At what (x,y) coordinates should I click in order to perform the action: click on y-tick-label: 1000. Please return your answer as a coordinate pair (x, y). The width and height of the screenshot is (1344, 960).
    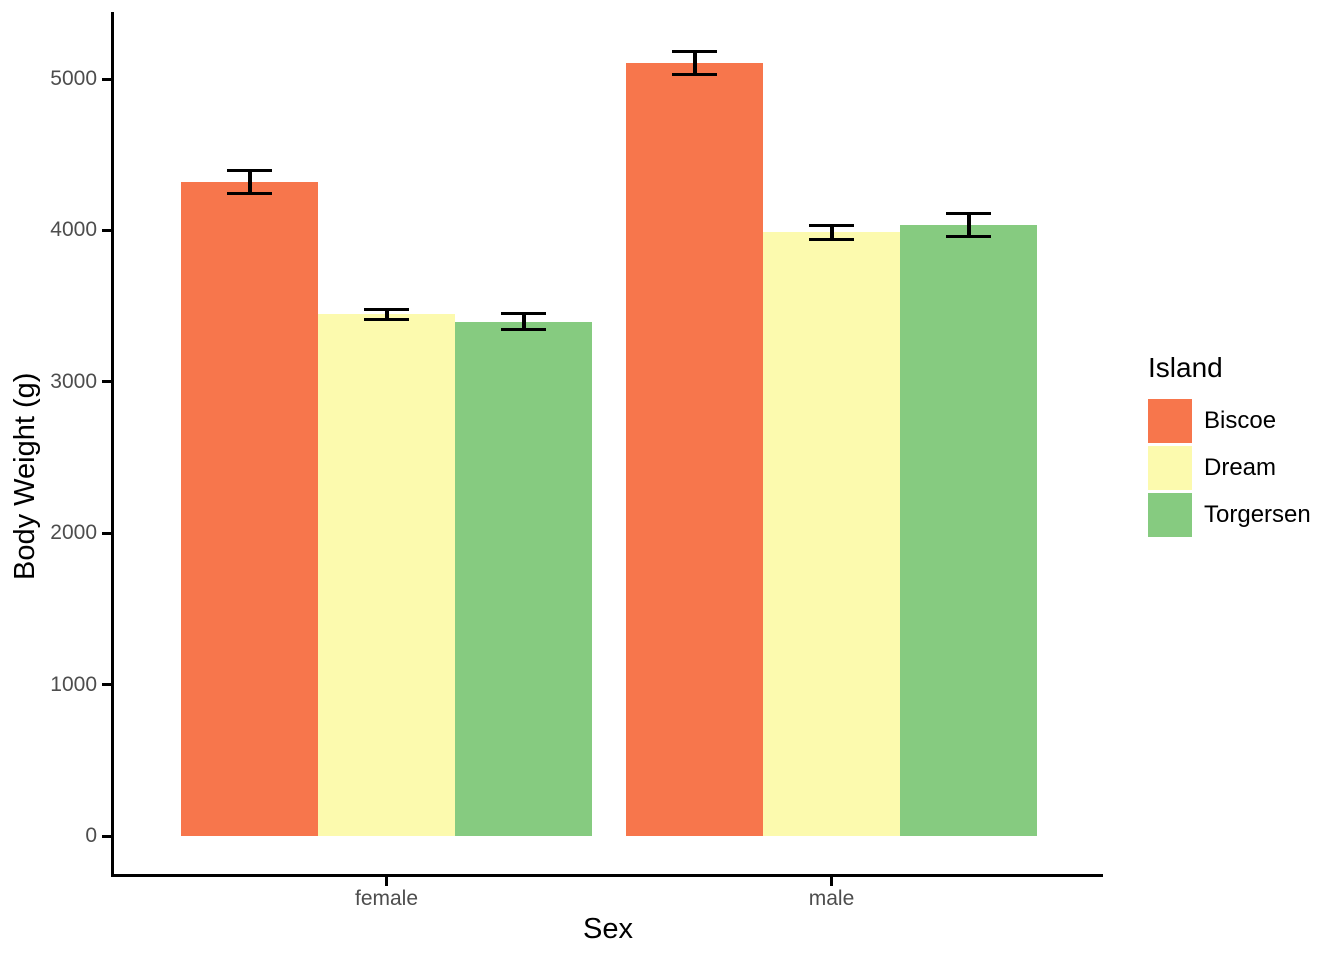
    Looking at the image, I should click on (73, 684).